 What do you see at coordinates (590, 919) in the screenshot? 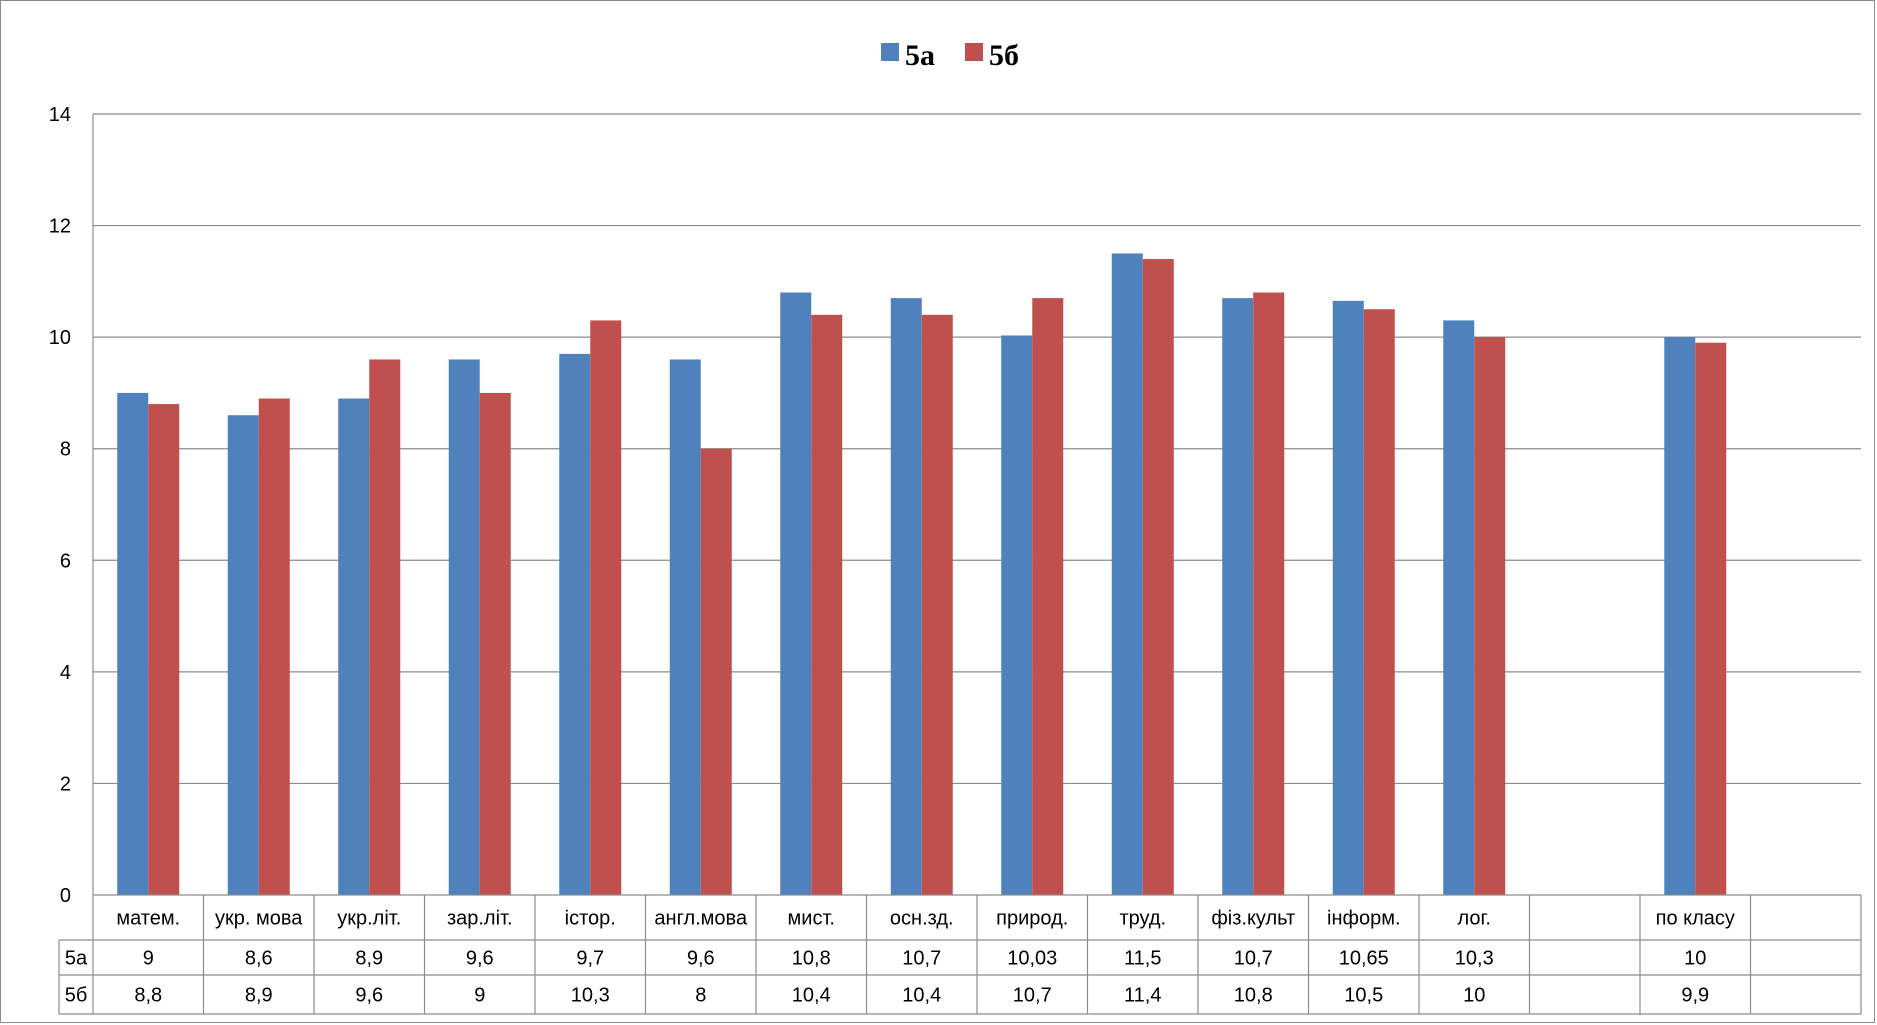
I see `category-label: істор.` at bounding box center [590, 919].